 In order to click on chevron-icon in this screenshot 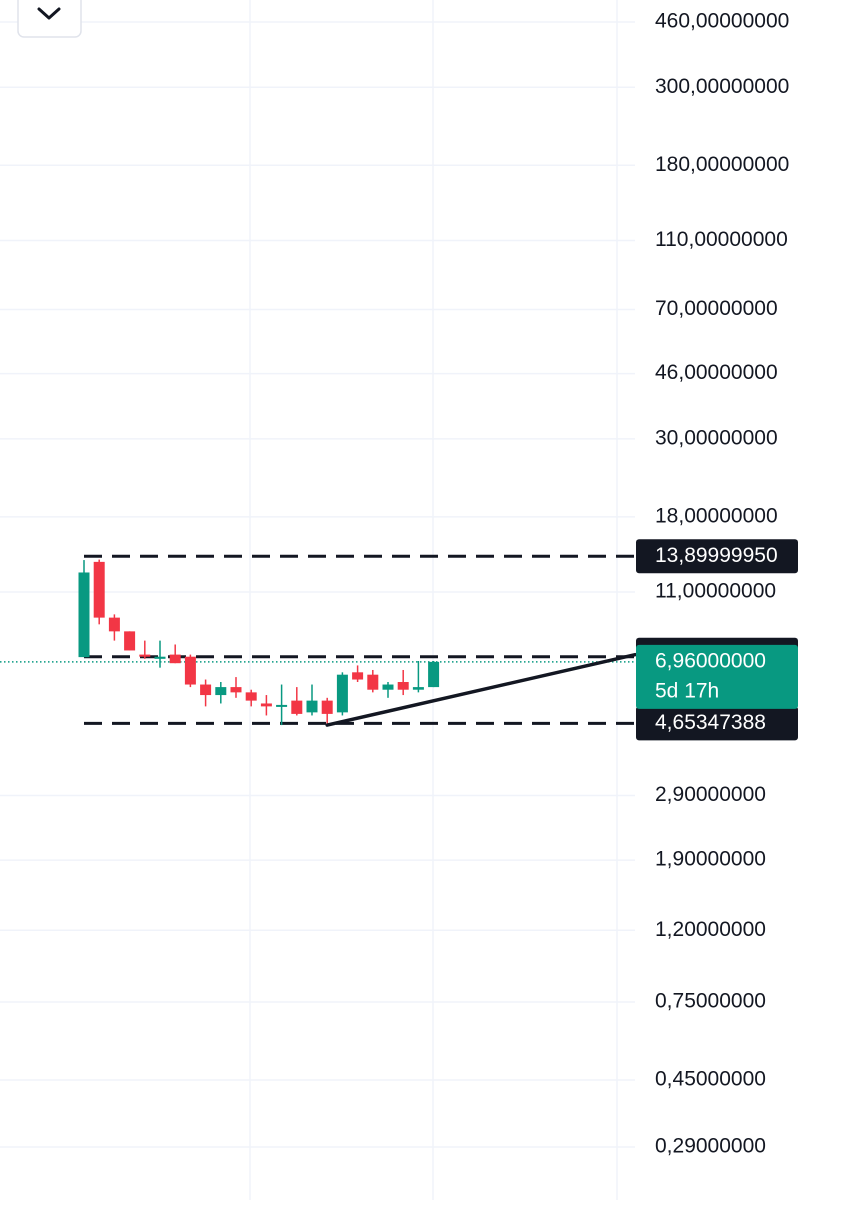, I will do `click(49, 13)`.